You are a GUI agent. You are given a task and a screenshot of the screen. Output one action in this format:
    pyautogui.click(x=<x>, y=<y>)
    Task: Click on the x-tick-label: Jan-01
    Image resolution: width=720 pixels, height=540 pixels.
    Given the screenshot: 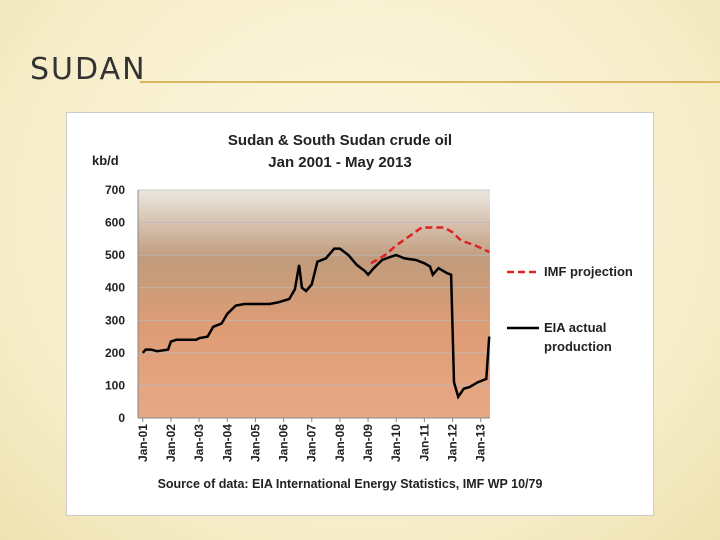 What is the action you would take?
    pyautogui.click(x=143, y=443)
    